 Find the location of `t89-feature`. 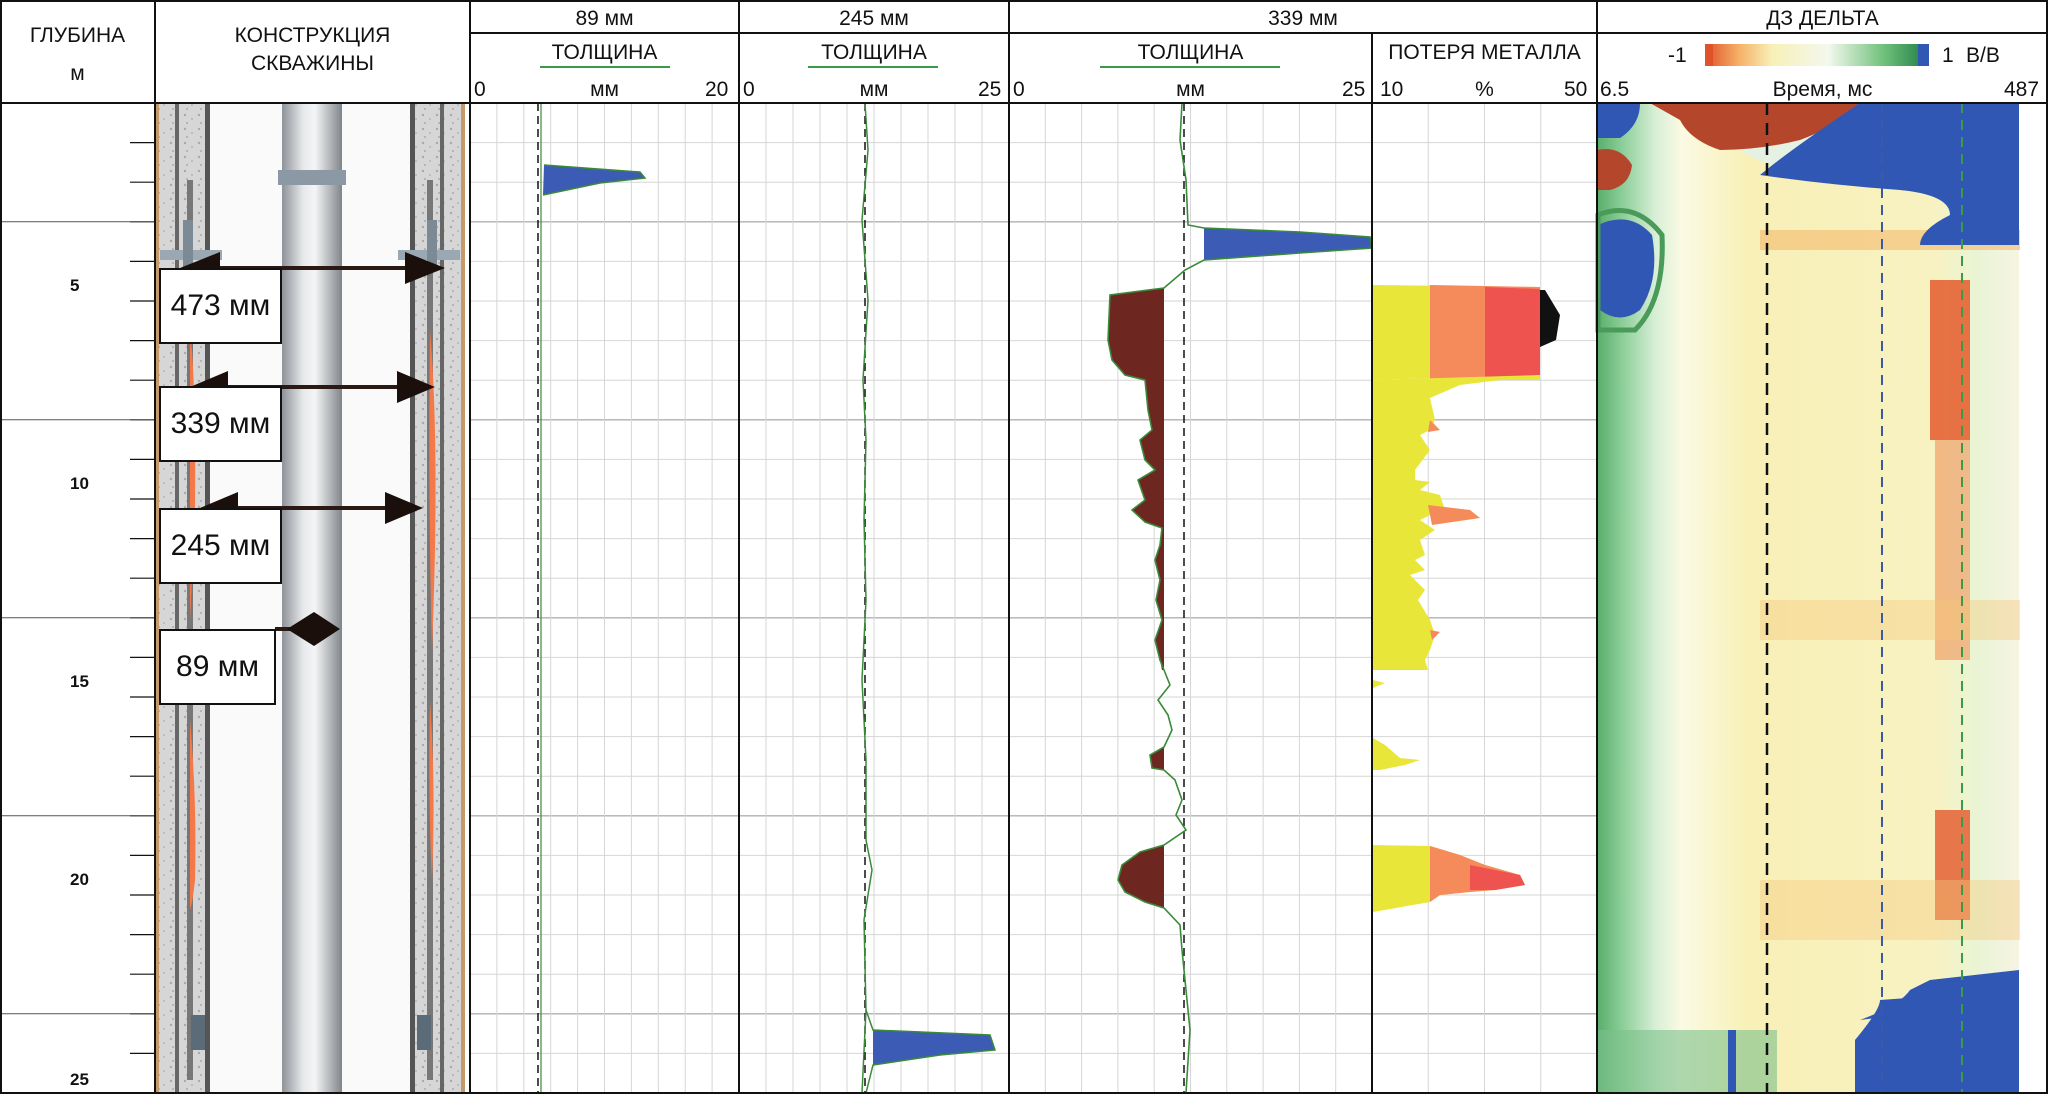

t89-feature is located at coordinates (594, 180).